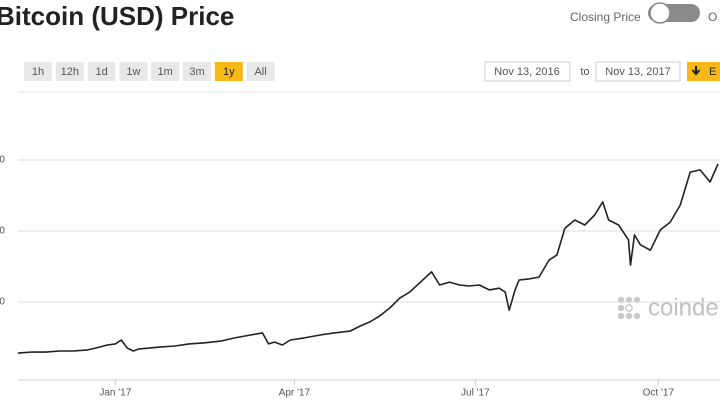 The height and width of the screenshot is (405, 720). What do you see at coordinates (2, 231) in the screenshot?
I see `y-tick-label: 4000` at bounding box center [2, 231].